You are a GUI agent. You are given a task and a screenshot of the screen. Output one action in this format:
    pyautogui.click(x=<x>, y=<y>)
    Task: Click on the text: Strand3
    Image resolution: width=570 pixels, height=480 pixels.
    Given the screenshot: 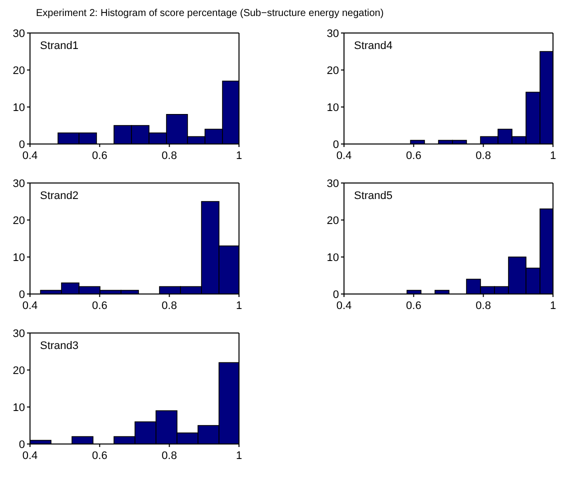 What is the action you would take?
    pyautogui.click(x=59, y=346)
    